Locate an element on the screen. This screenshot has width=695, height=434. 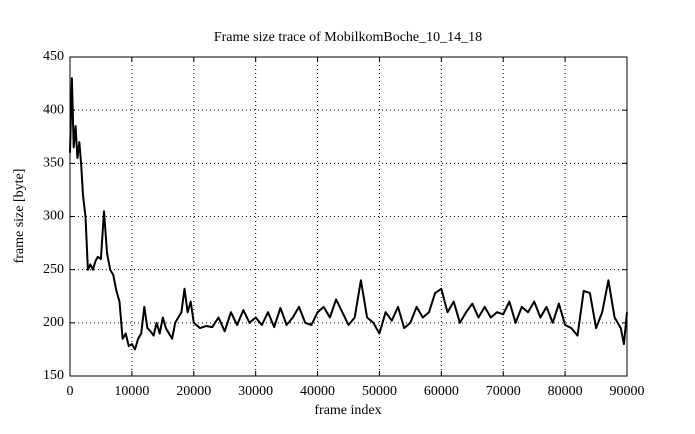
y-axis-label: frame size [byte] is located at coordinates (19, 216).